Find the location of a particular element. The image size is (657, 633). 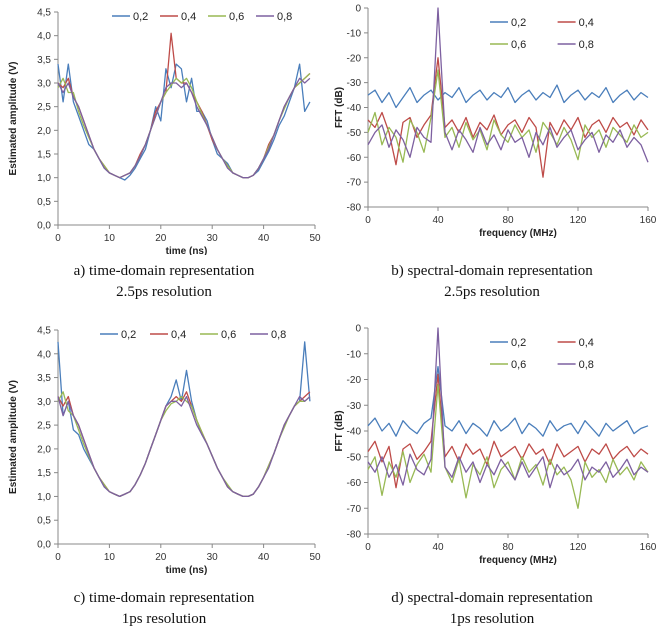

caption-c-line1: c) time-domain representation is located at coordinates (164, 598).